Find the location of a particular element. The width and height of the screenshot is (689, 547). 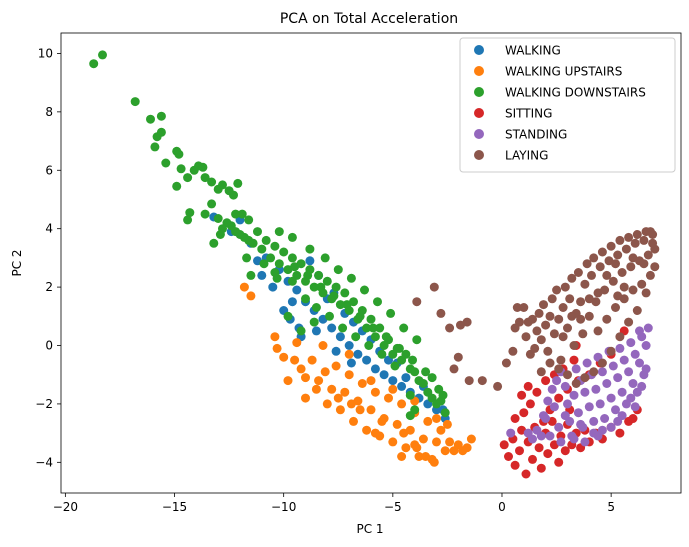

y-tick-label: 10 is located at coordinates (45, 53).